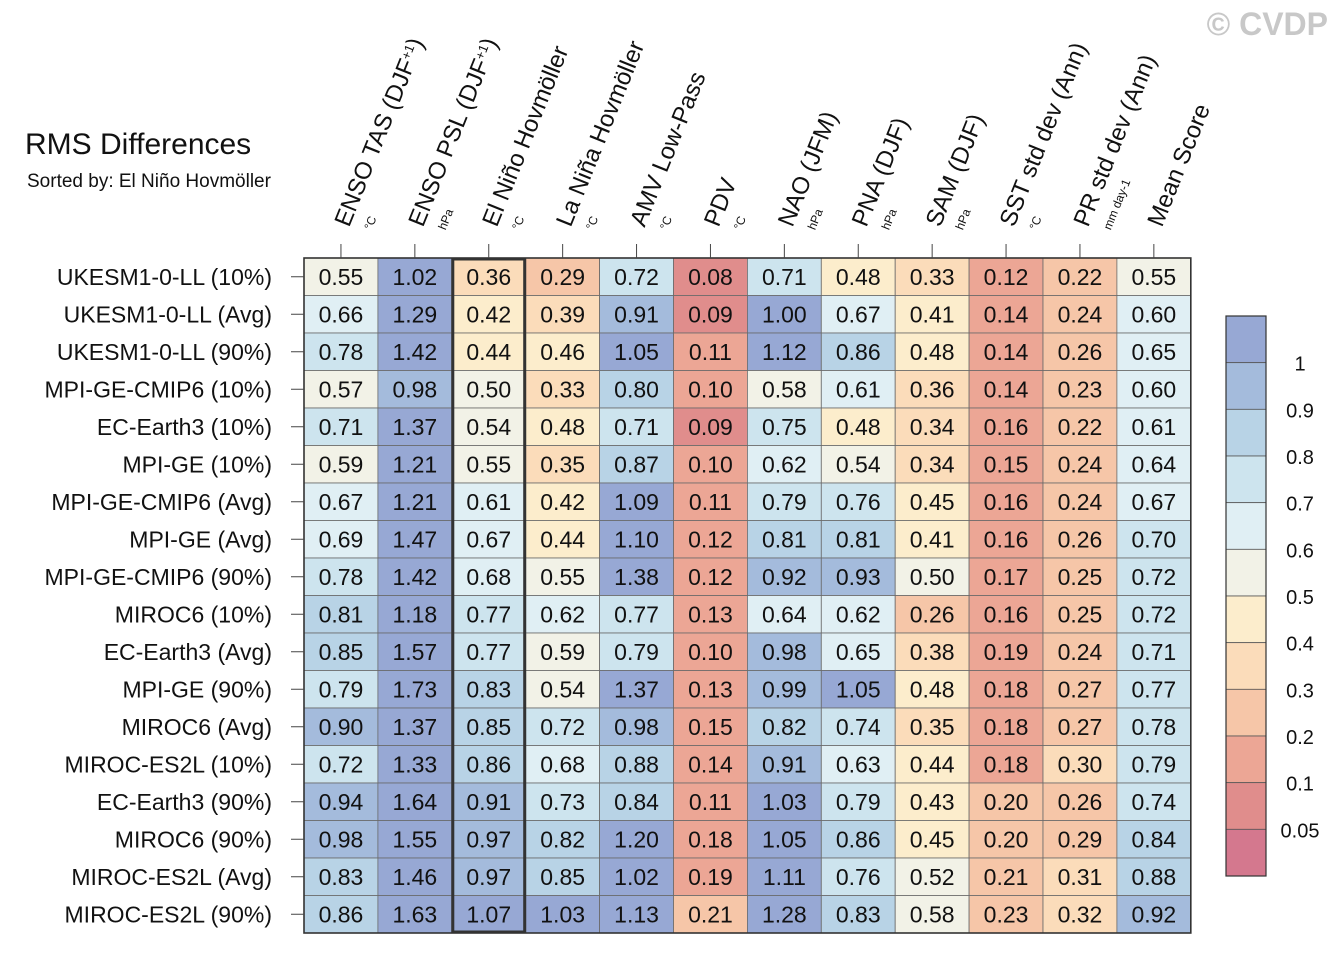 This screenshot has height=954, width=1340. Describe the element at coordinates (1300, 411) in the screenshot. I see `colorbar-tick-label: 0.9` at that location.